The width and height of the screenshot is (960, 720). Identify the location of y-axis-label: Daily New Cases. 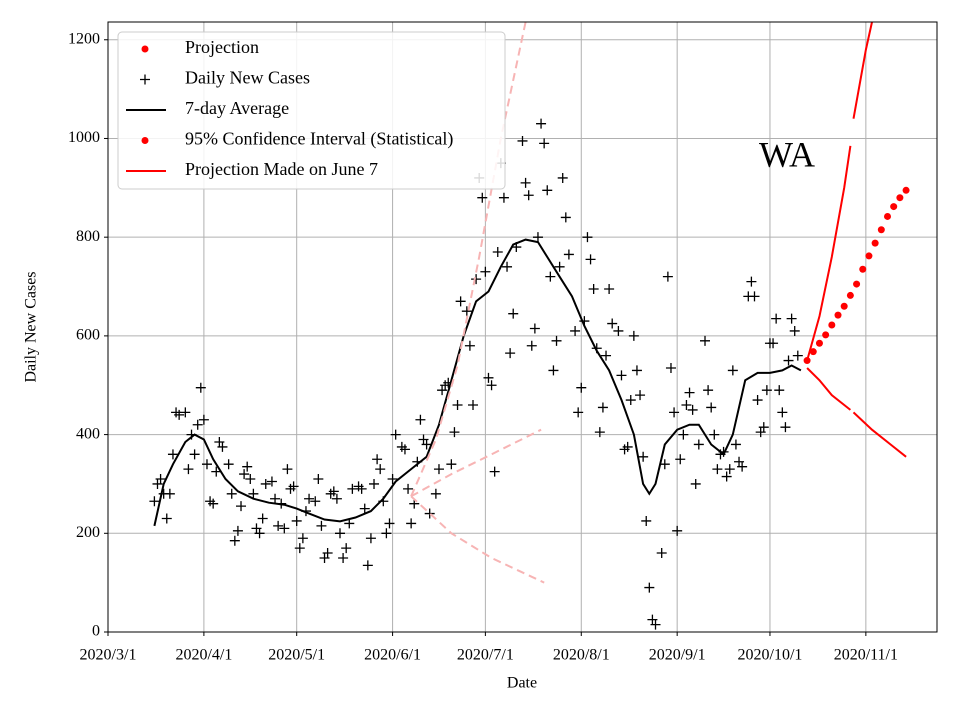
(31, 326).